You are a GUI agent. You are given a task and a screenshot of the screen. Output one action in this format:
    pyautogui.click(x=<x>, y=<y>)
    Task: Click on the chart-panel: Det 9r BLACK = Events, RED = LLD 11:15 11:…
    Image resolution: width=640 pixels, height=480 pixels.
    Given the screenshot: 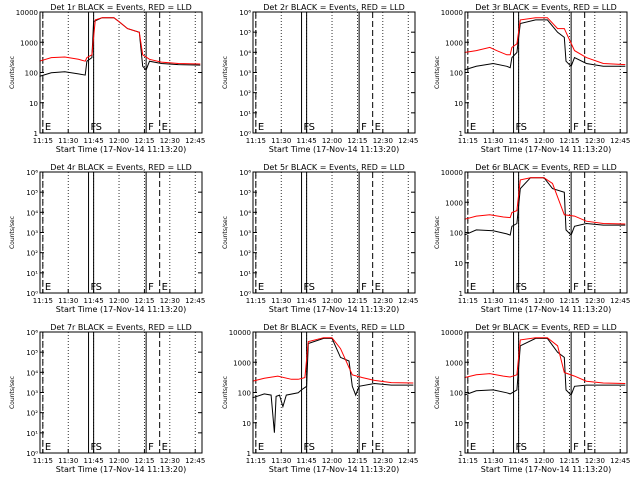 What is the action you would take?
    pyautogui.click(x=532, y=398)
    